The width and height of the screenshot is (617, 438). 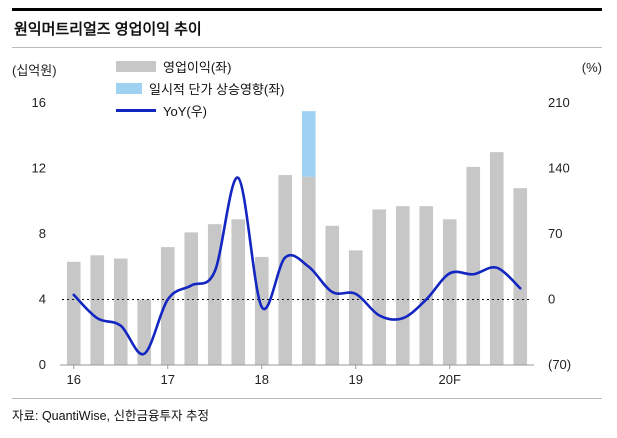 I want to click on legend-label: YoY(우), so click(x=185, y=111).